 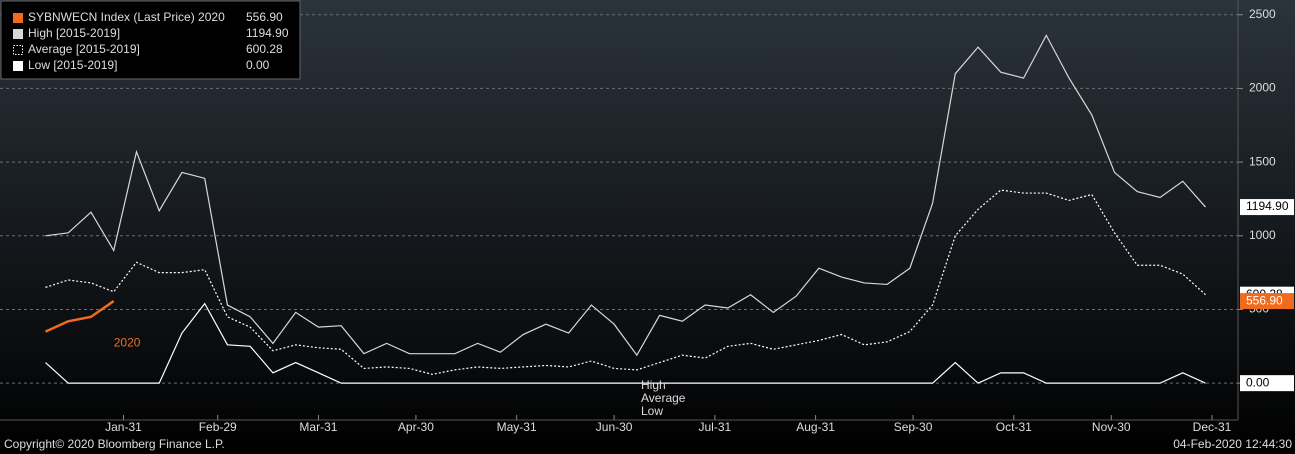 What do you see at coordinates (84, 49) in the screenshot?
I see `legend-label: Average [2015-2019]` at bounding box center [84, 49].